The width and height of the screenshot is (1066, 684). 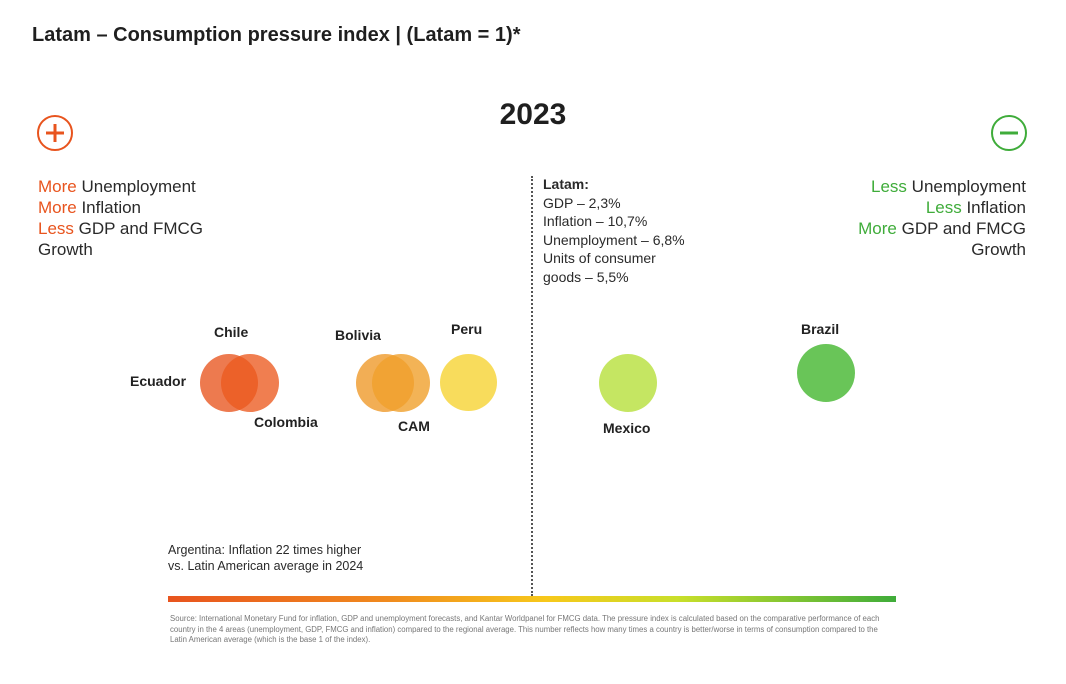 I want to click on peru-bubble, so click(x=468, y=382).